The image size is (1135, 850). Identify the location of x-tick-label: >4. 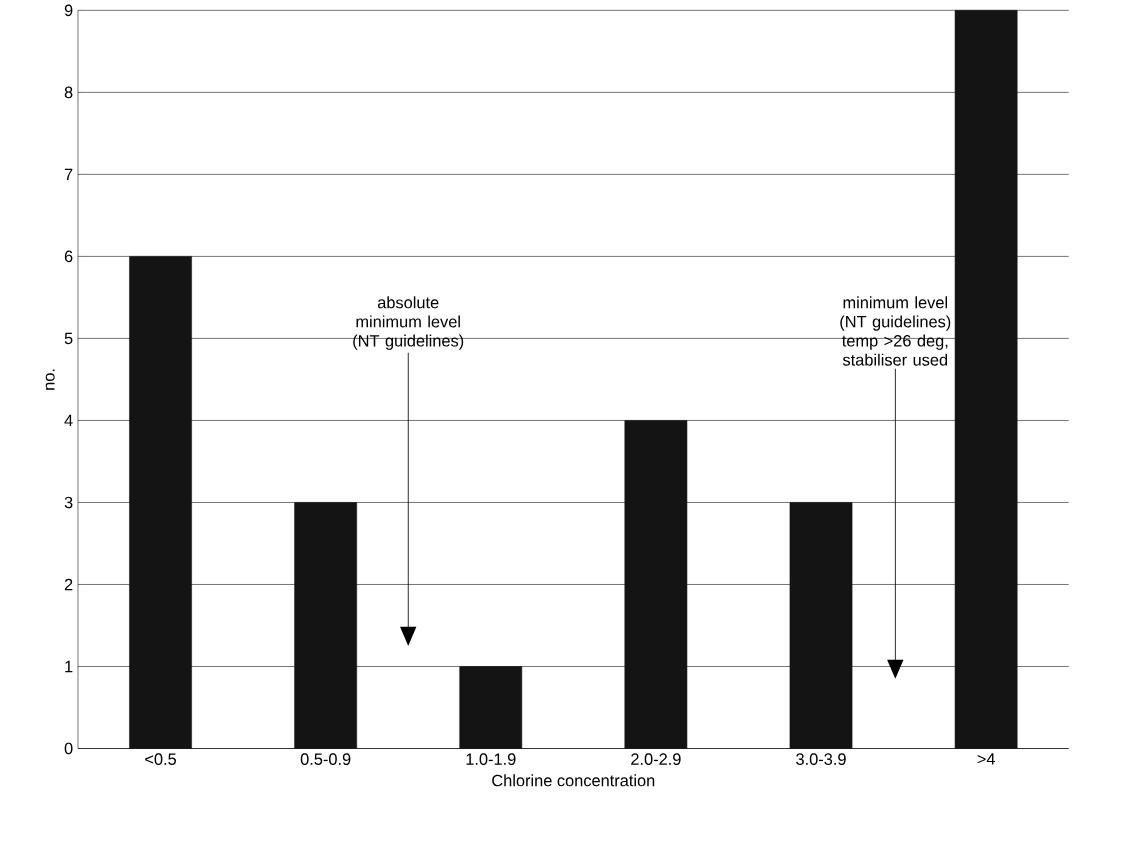
(986, 759).